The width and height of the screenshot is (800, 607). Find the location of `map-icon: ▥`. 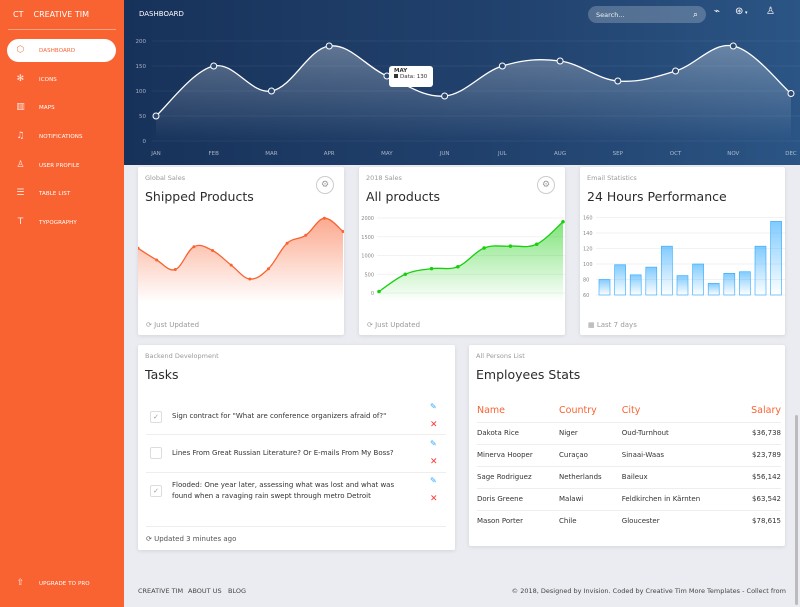

map-icon: ▥ is located at coordinates (20, 107).